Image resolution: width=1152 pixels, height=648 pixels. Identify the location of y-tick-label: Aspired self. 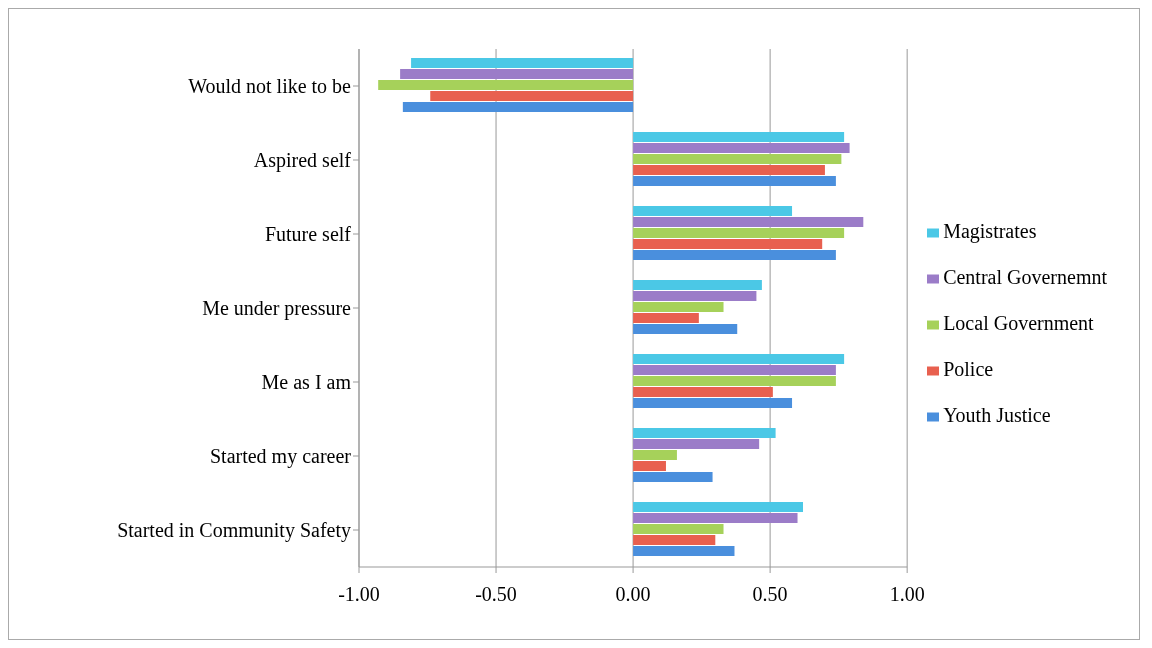
(302, 161).